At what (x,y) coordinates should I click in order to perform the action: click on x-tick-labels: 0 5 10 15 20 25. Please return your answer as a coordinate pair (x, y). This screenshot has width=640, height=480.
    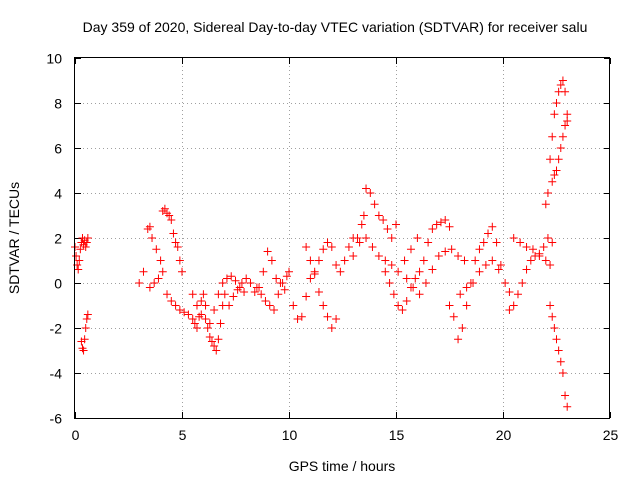
    Looking at the image, I should click on (345, 435).